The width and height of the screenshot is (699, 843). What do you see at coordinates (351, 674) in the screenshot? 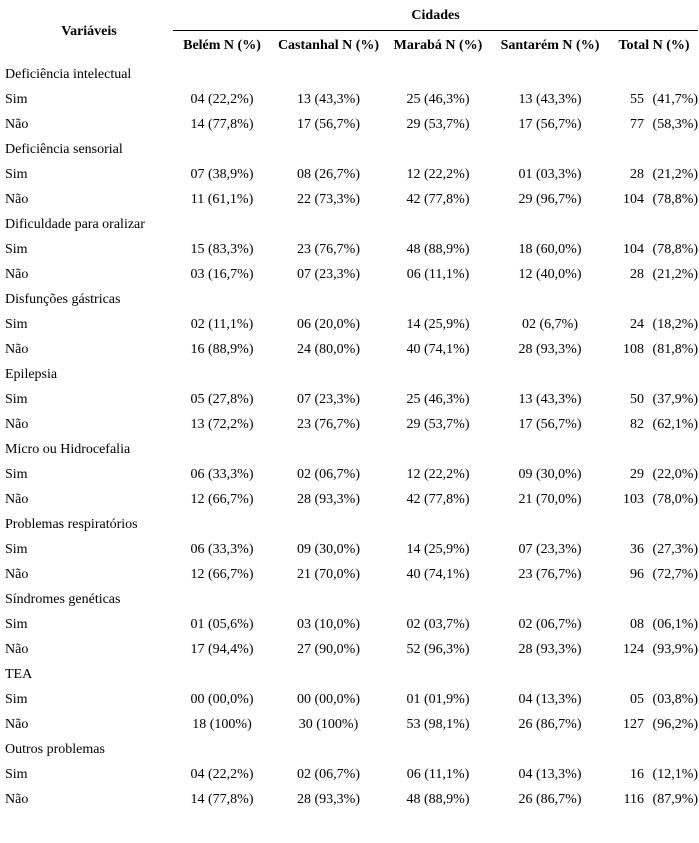
I see `variable-group-row: TEA` at bounding box center [351, 674].